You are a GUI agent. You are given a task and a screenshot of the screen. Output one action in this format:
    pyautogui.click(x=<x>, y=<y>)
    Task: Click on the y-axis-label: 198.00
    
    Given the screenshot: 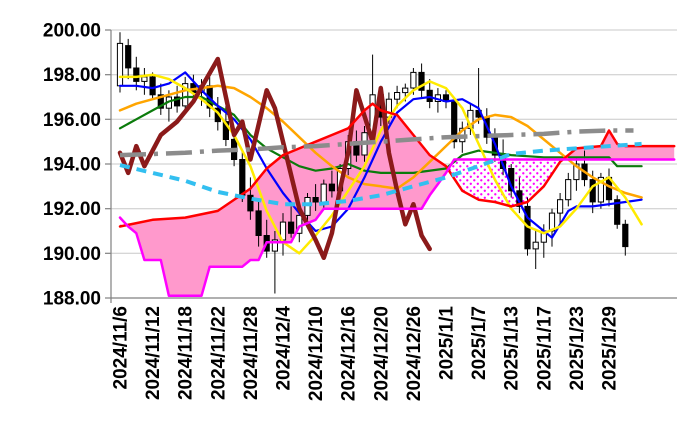 What is the action you would take?
    pyautogui.click(x=72, y=75)
    